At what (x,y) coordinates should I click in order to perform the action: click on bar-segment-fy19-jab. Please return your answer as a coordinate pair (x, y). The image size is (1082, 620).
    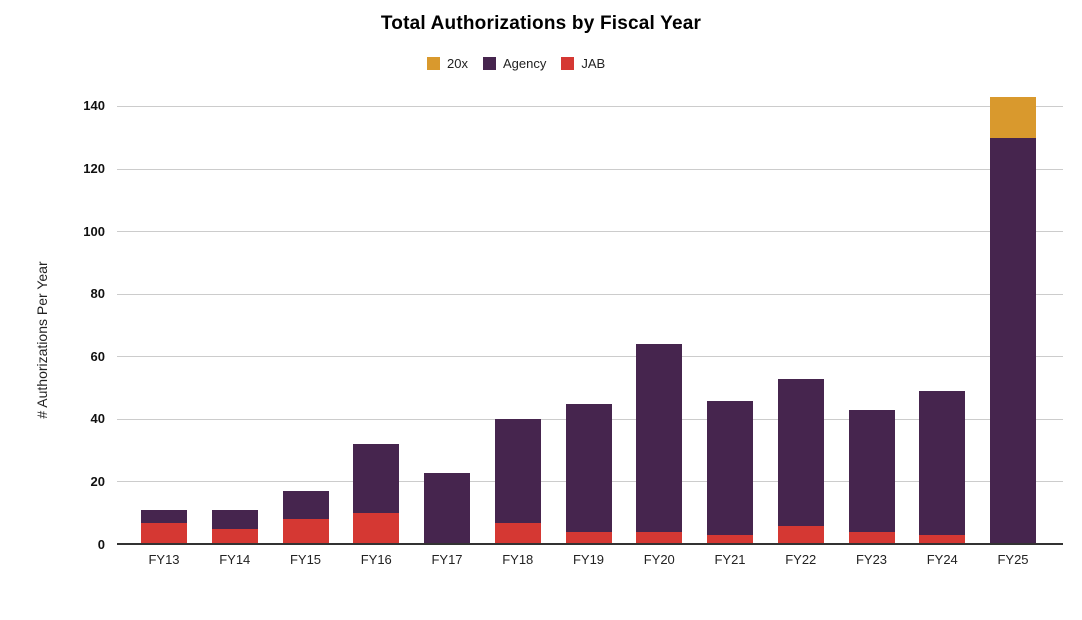
    Looking at the image, I should click on (588, 538).